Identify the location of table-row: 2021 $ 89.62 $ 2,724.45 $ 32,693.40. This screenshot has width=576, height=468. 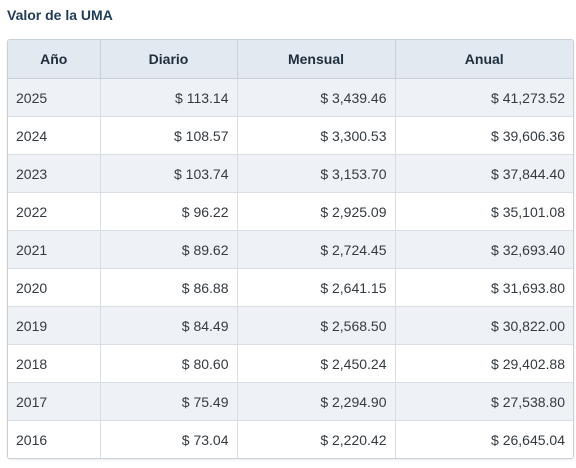
(290, 249).